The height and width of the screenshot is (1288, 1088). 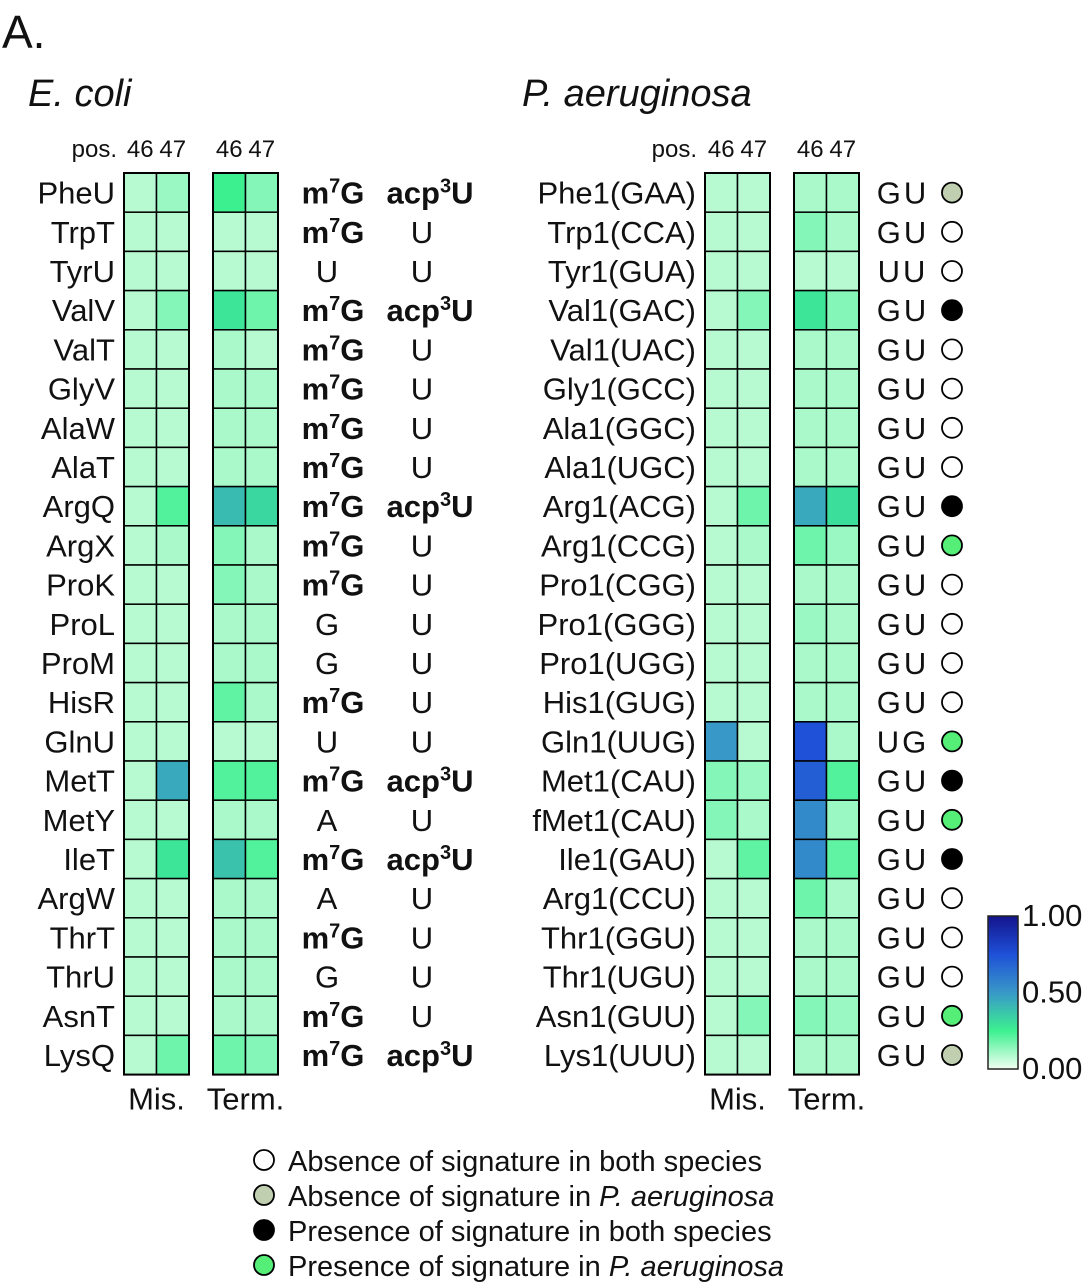 What do you see at coordinates (79, 1055) in the screenshot?
I see `ecoli-row-label: LysQ` at bounding box center [79, 1055].